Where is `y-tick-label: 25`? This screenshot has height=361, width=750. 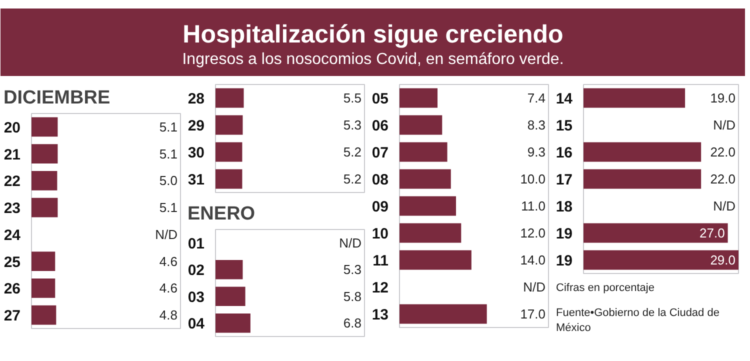 y-tick-label: 25 is located at coordinates (12, 262).